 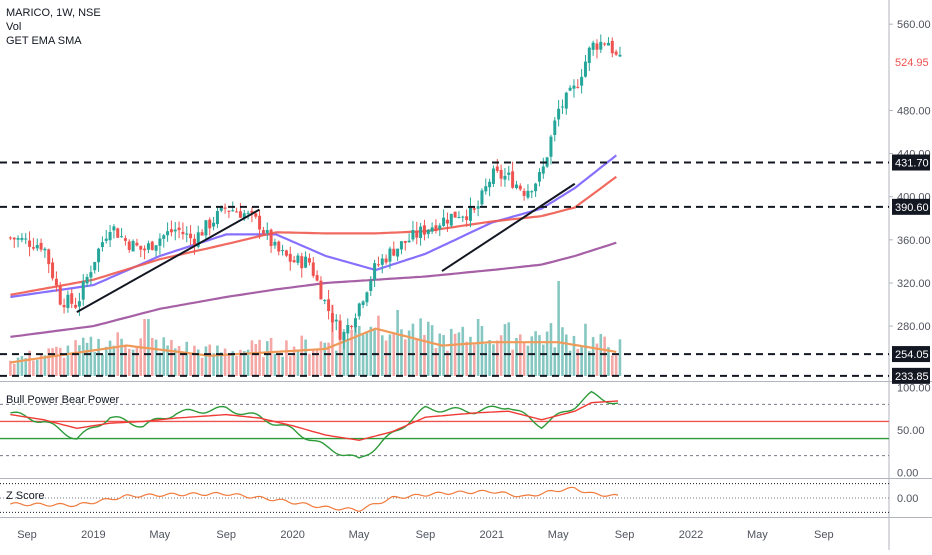 What do you see at coordinates (44, 41) in the screenshot?
I see `ema-sma-indicator-label: GET EMA SMA` at bounding box center [44, 41].